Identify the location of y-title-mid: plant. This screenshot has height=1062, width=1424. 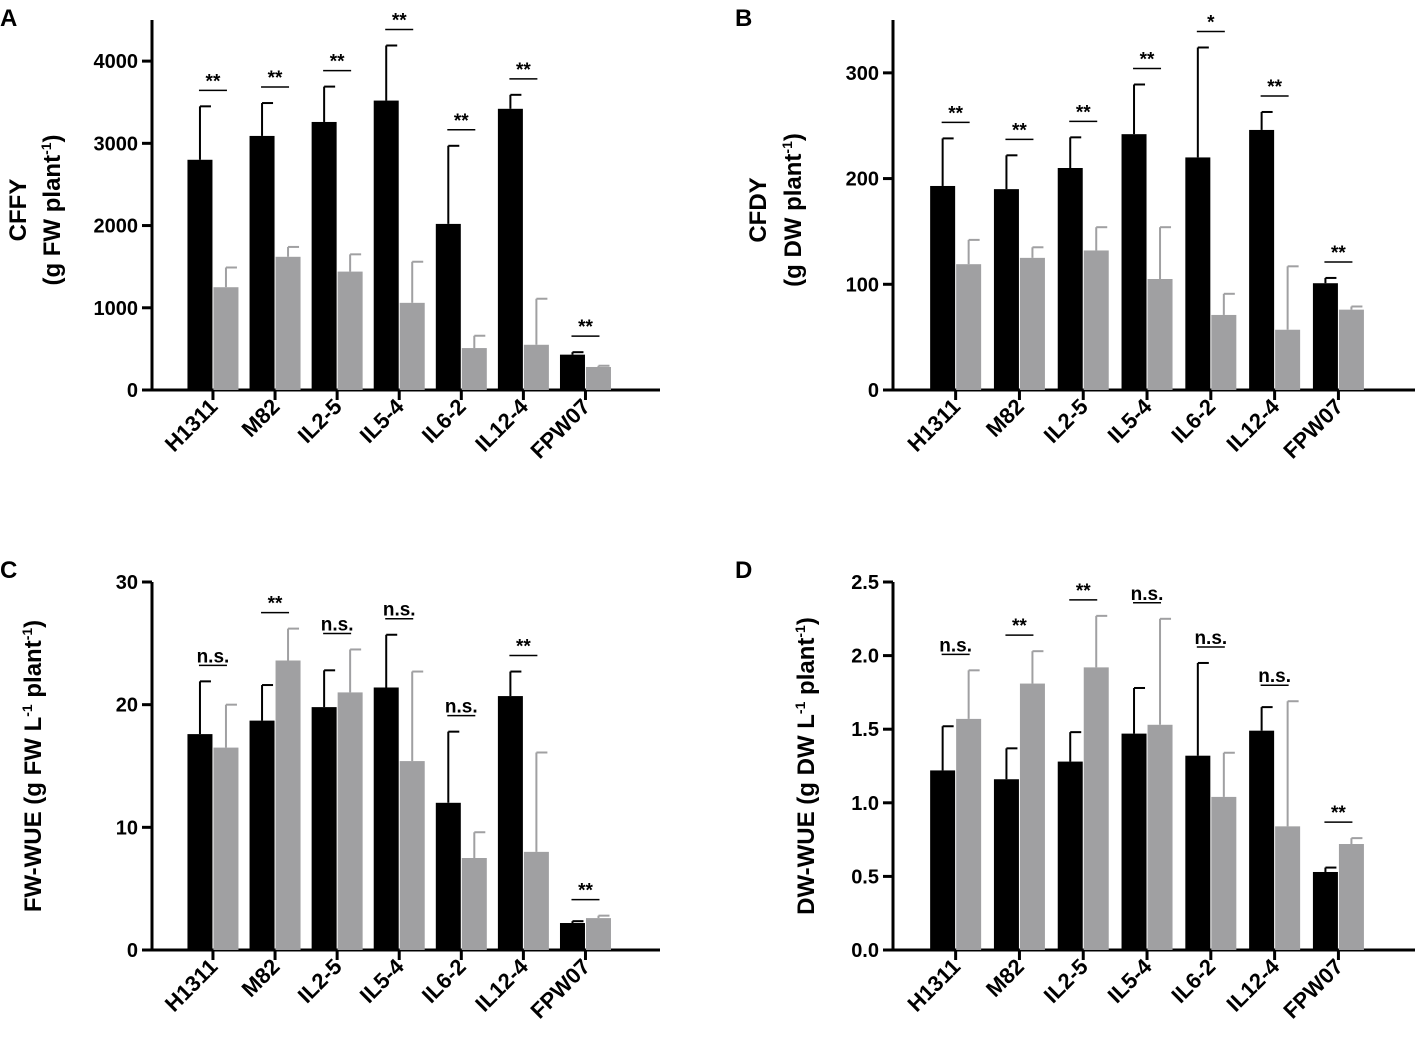
(33, 672).